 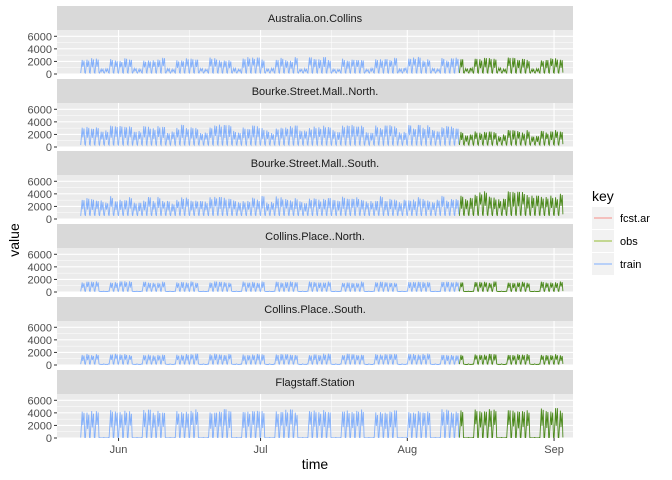 I want to click on facet-strip-label: Collins.Place..South., so click(x=315, y=310).